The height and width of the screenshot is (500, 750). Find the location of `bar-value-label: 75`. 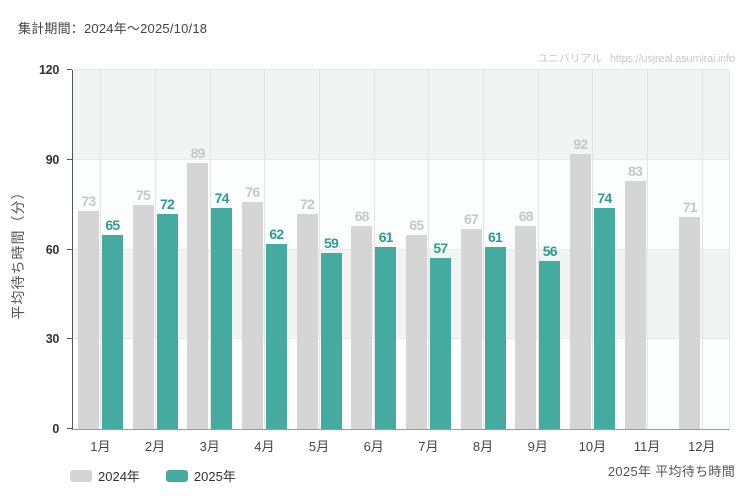

bar-value-label: 75 is located at coordinates (143, 194).